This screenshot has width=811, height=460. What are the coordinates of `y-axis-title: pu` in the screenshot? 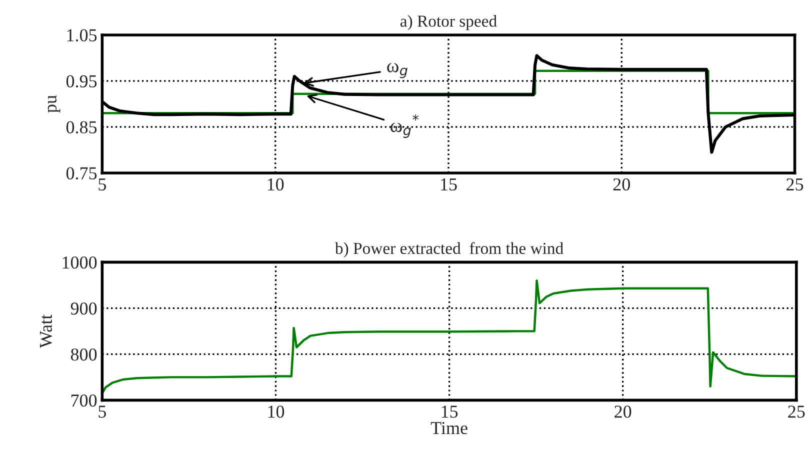 It's located at (54, 104).